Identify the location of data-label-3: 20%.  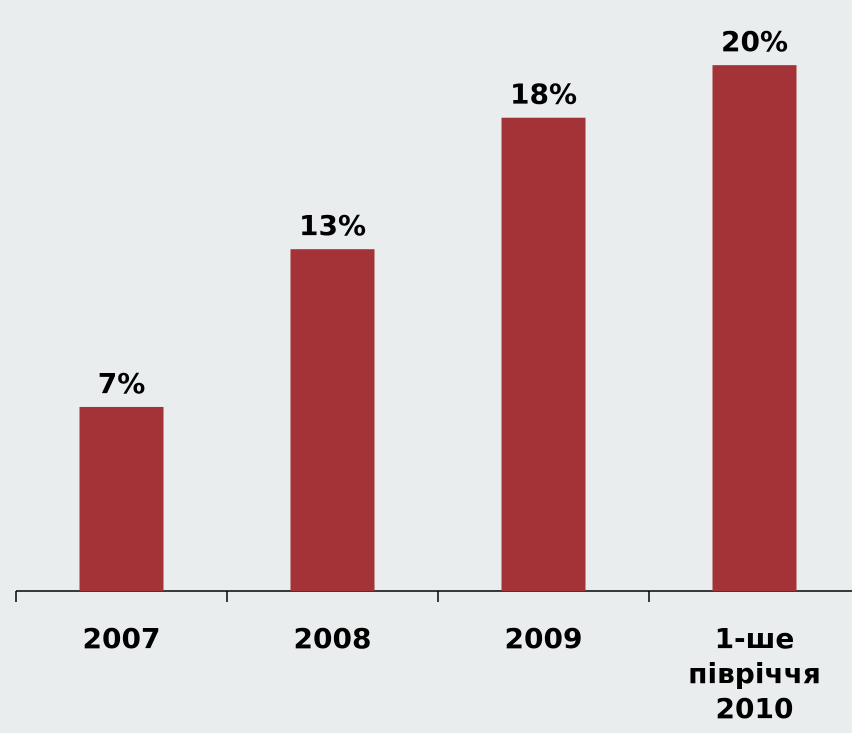
(754, 41).